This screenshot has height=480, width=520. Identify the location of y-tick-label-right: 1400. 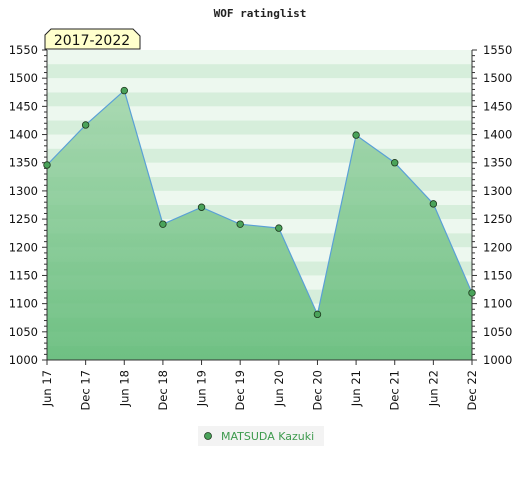
(497, 135).